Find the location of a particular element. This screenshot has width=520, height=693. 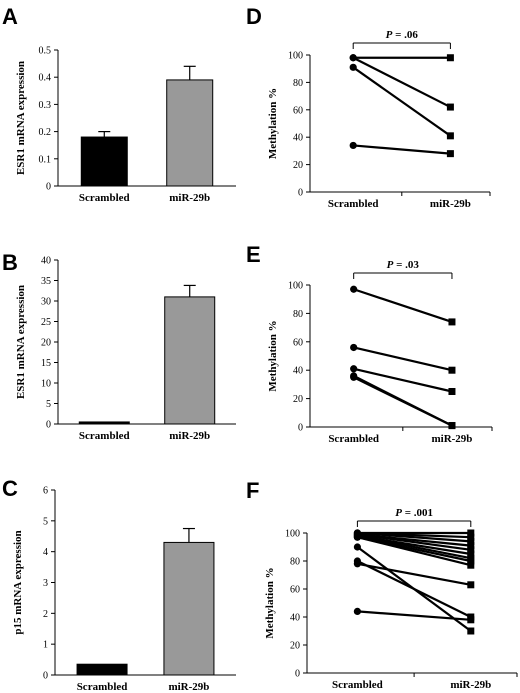

y-tick-label: 35 is located at coordinates (46, 281).